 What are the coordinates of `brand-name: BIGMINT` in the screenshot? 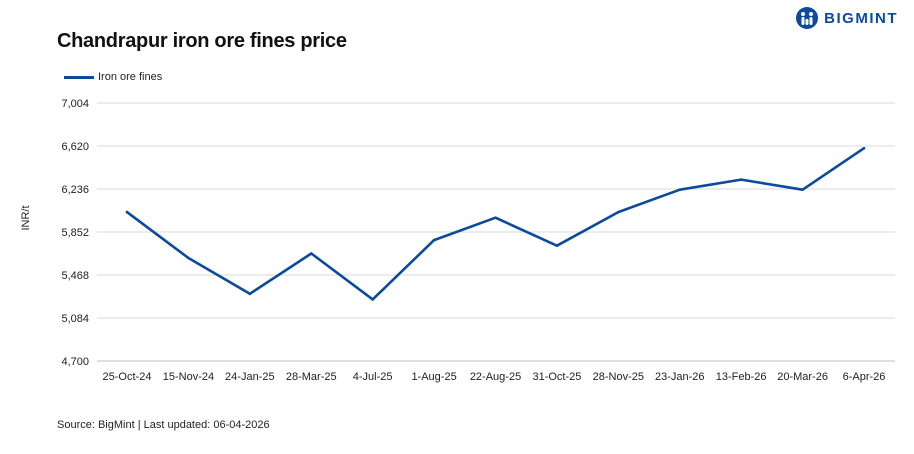 It's located at (861, 18).